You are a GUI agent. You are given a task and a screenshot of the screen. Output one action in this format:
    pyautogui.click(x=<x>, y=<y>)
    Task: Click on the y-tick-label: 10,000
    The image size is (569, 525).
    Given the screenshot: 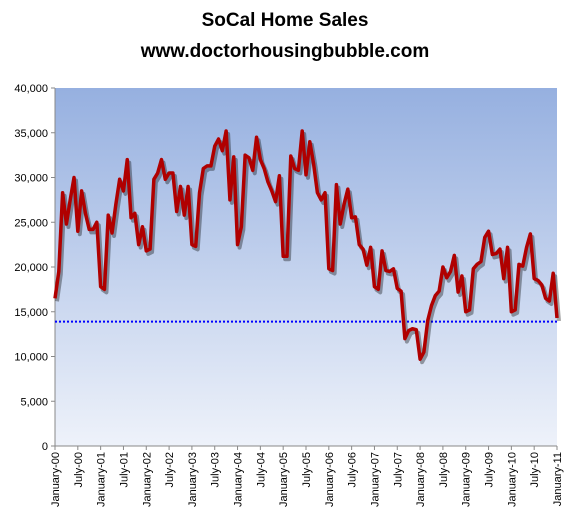 What is the action you would take?
    pyautogui.click(x=31, y=358)
    